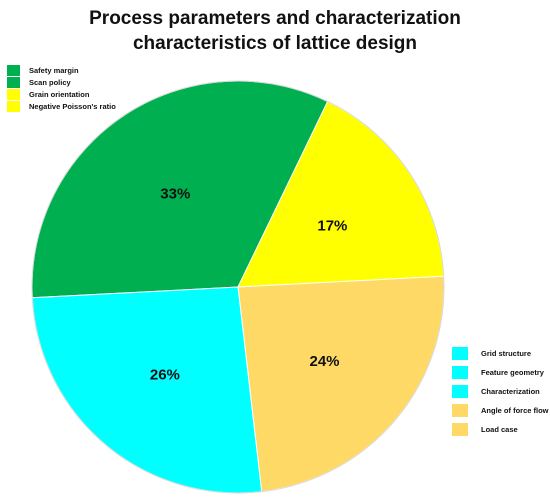 Image resolution: width=550 pixels, height=502 pixels. I want to click on legend-label: Grain orientation, so click(59, 94).